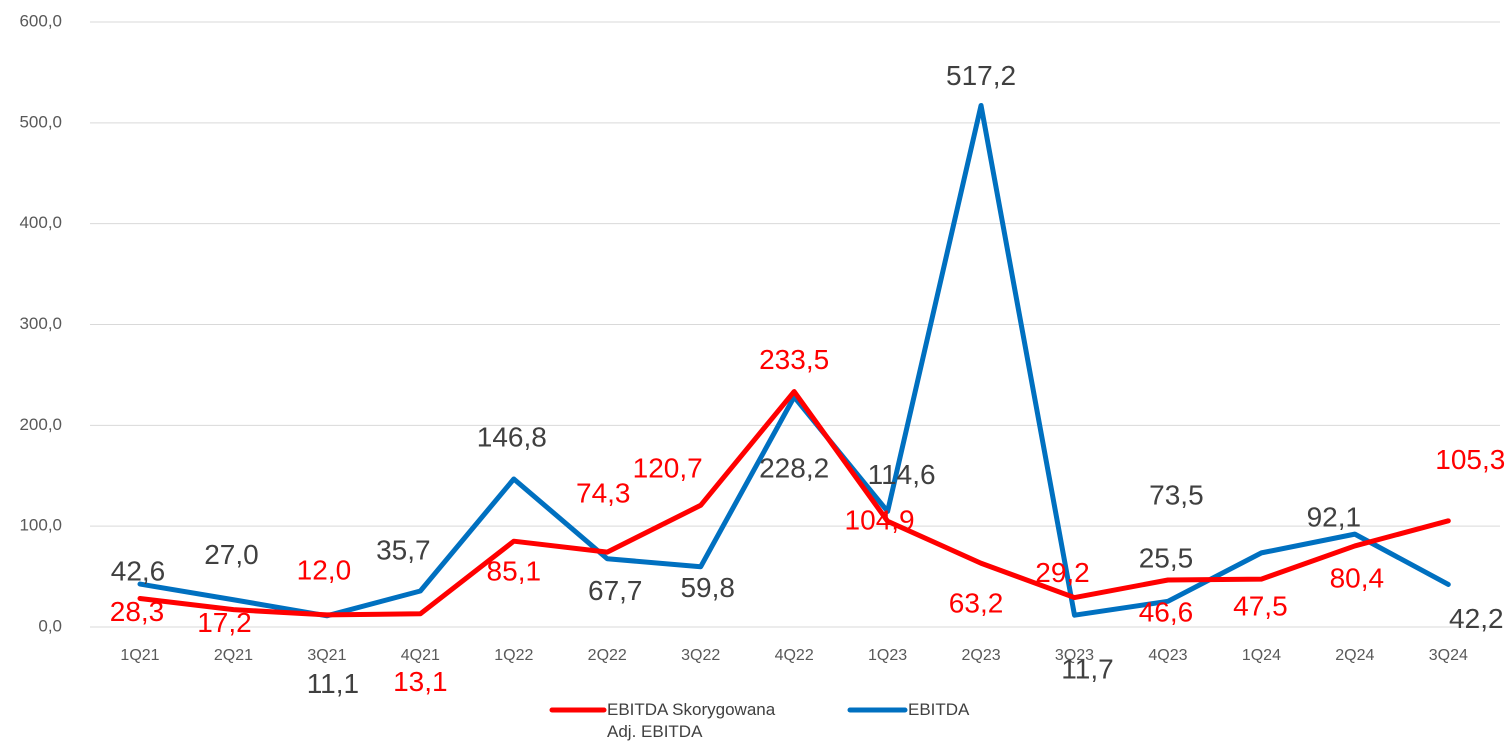  Describe the element at coordinates (1448, 655) in the screenshot. I see `x-tick-label: 3Q24` at that location.